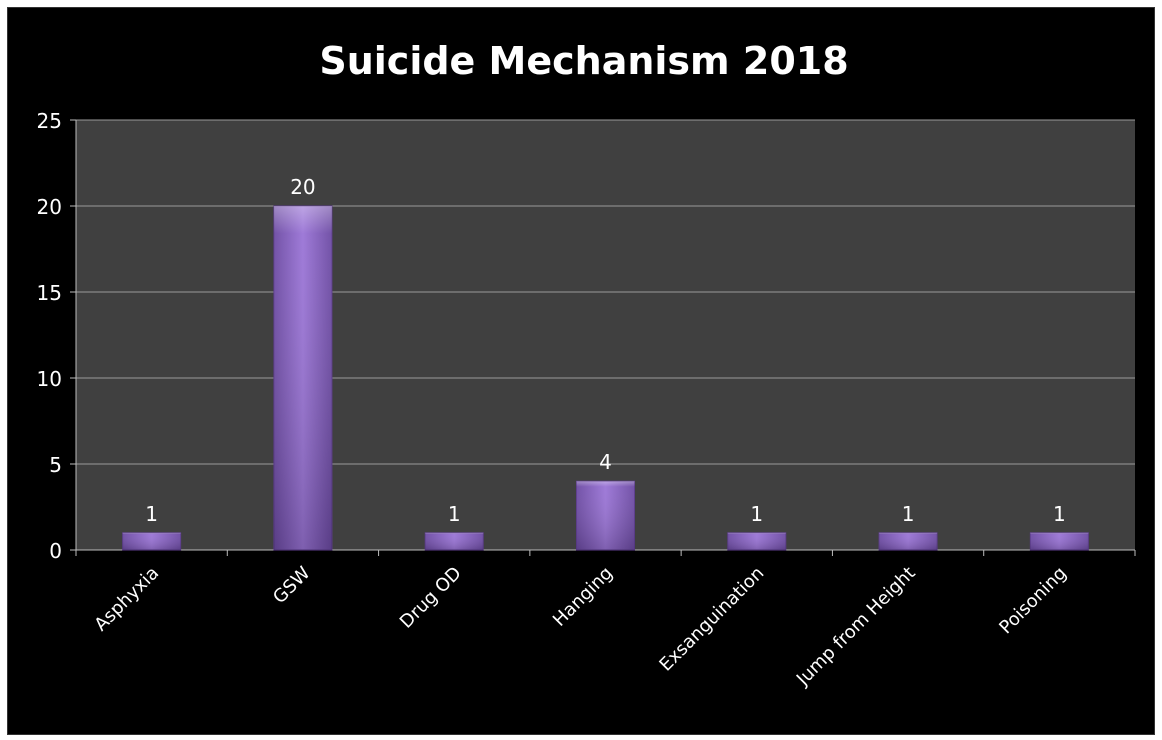 Image resolution: width=1162 pixels, height=740 pixels. I want to click on y-tick-label: 0, so click(55, 551).